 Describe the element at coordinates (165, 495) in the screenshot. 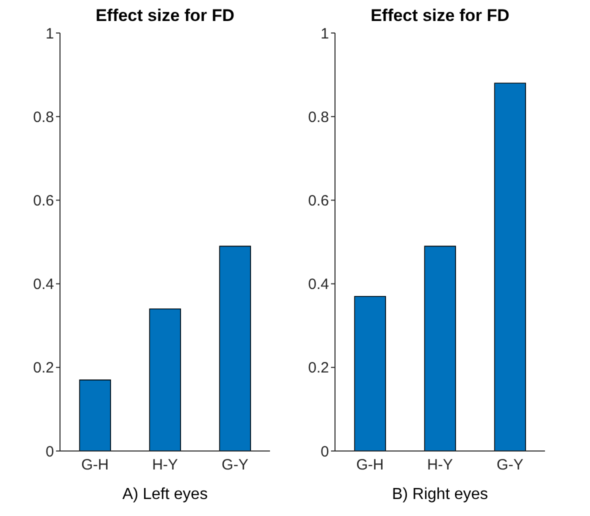

I see `x-axis-title: A) Left eyes` at that location.